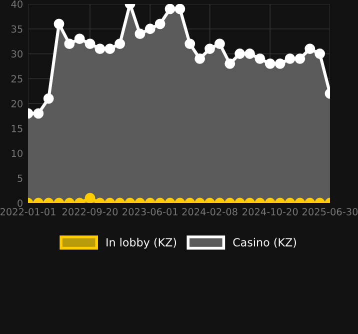 The width and height of the screenshot is (358, 334). I want to click on legend-label: In lobby (KZ), so click(141, 243).